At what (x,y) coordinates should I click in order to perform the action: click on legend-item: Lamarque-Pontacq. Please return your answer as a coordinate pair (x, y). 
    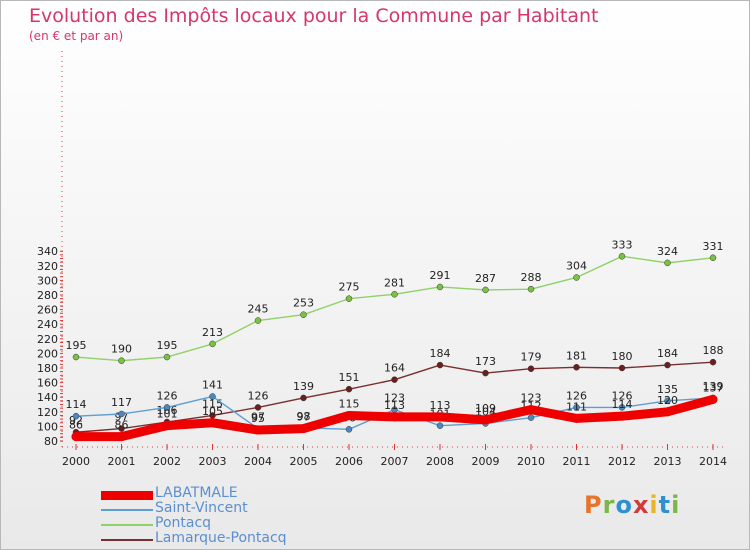
    Looking at the image, I should click on (231, 538).